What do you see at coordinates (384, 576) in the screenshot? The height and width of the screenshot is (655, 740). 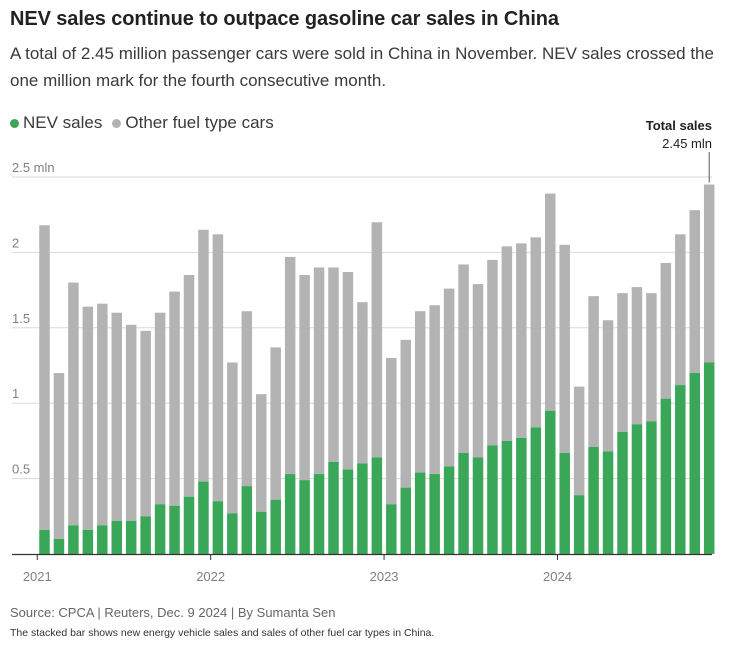 I see `x-tick-label-year: 2023` at bounding box center [384, 576].